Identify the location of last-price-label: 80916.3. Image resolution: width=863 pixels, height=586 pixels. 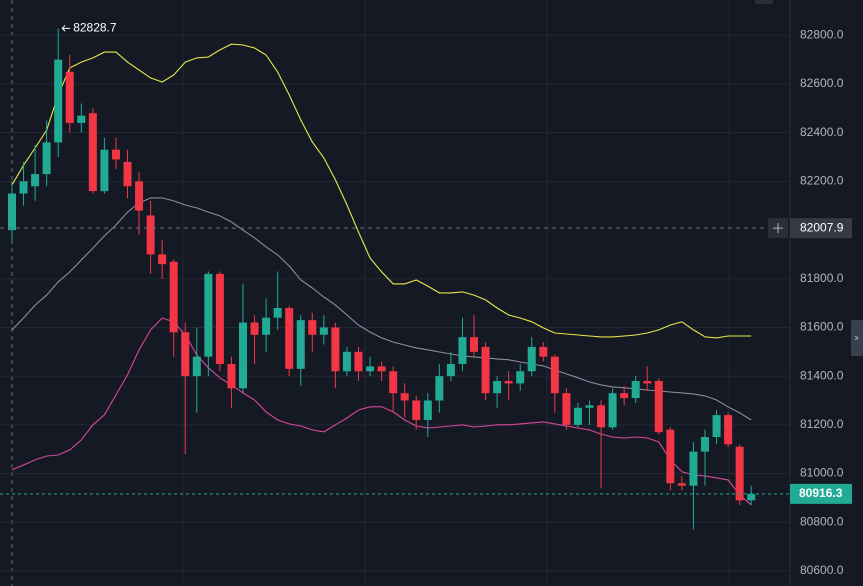
(821, 493).